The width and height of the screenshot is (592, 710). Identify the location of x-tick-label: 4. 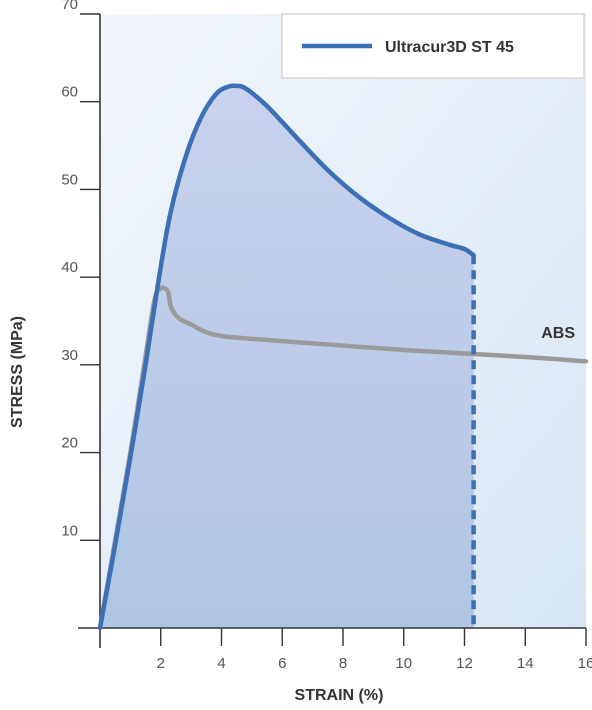
(221, 663).